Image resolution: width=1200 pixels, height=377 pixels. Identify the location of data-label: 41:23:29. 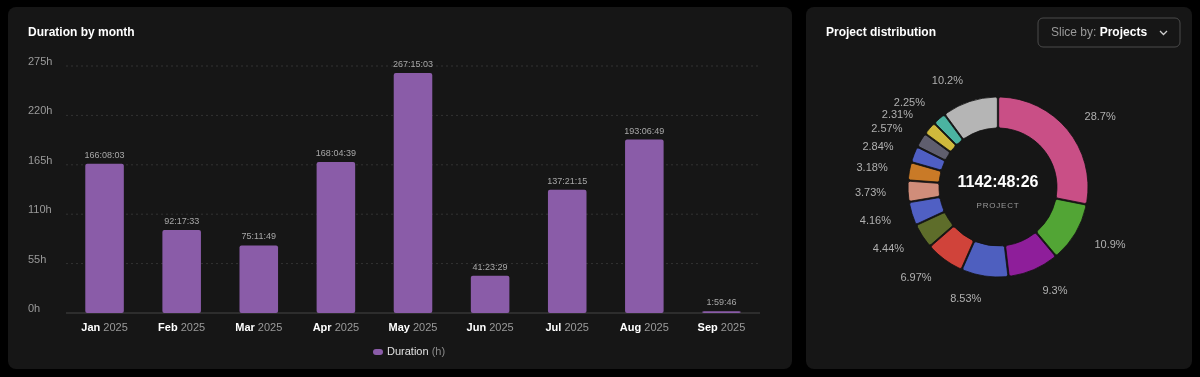
(490, 266).